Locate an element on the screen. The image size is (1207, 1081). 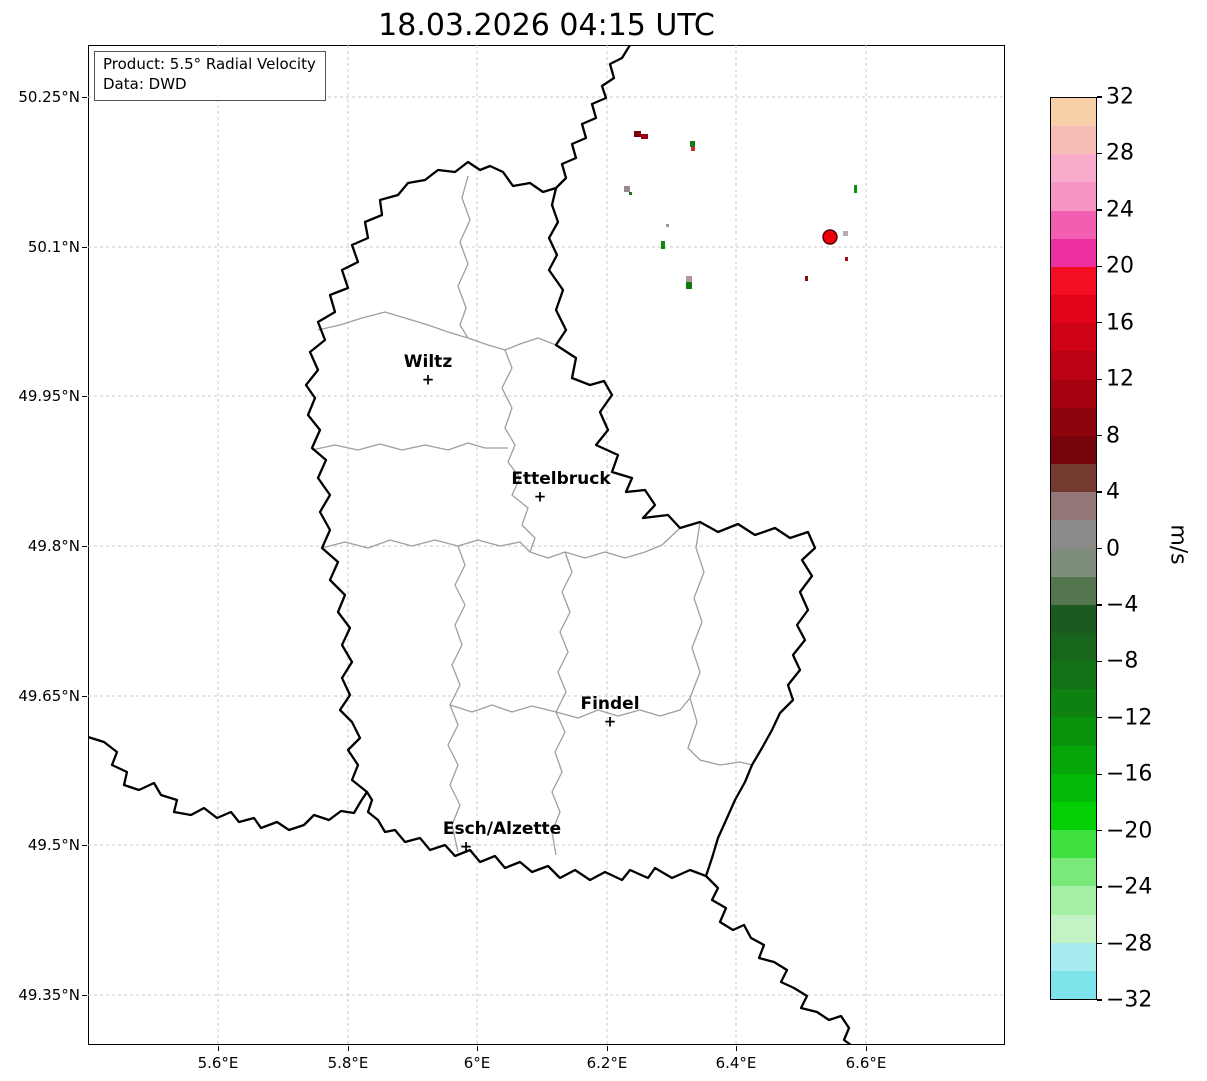
canton-border-redange-capellen is located at coordinates (456, 699).